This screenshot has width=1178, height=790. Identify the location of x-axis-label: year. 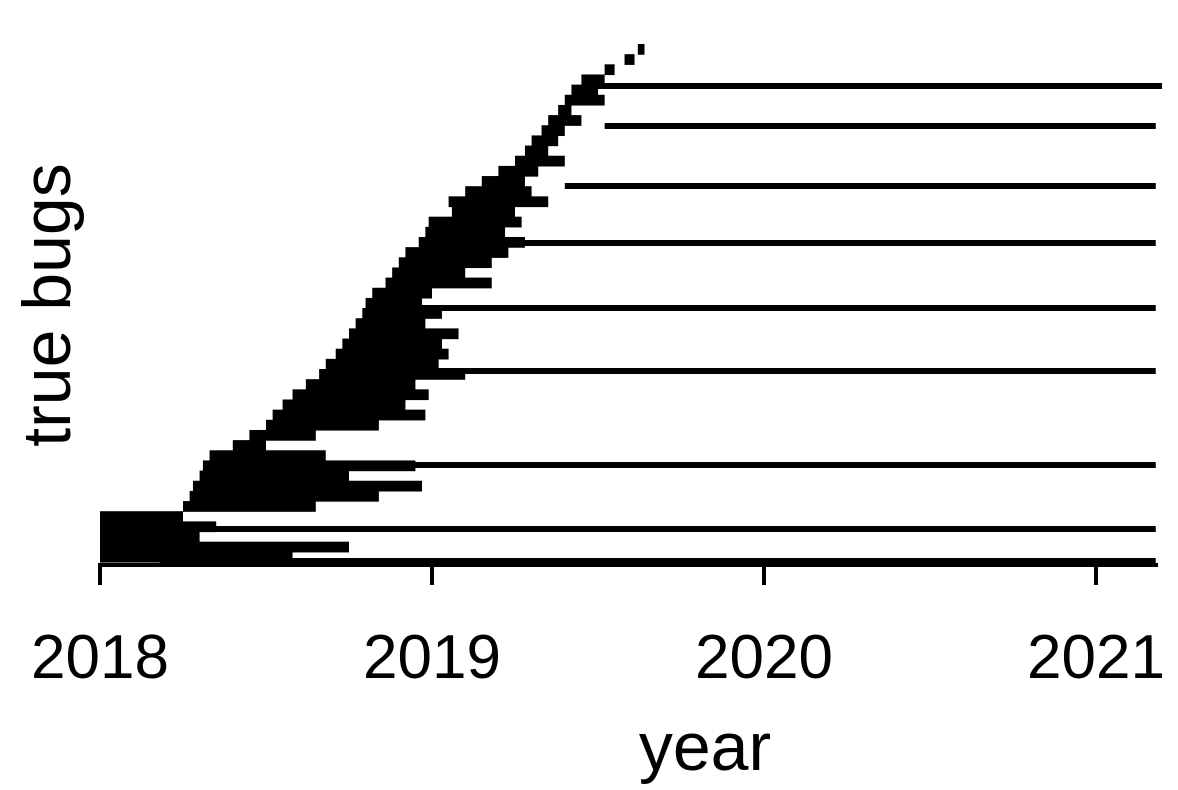
(705, 747).